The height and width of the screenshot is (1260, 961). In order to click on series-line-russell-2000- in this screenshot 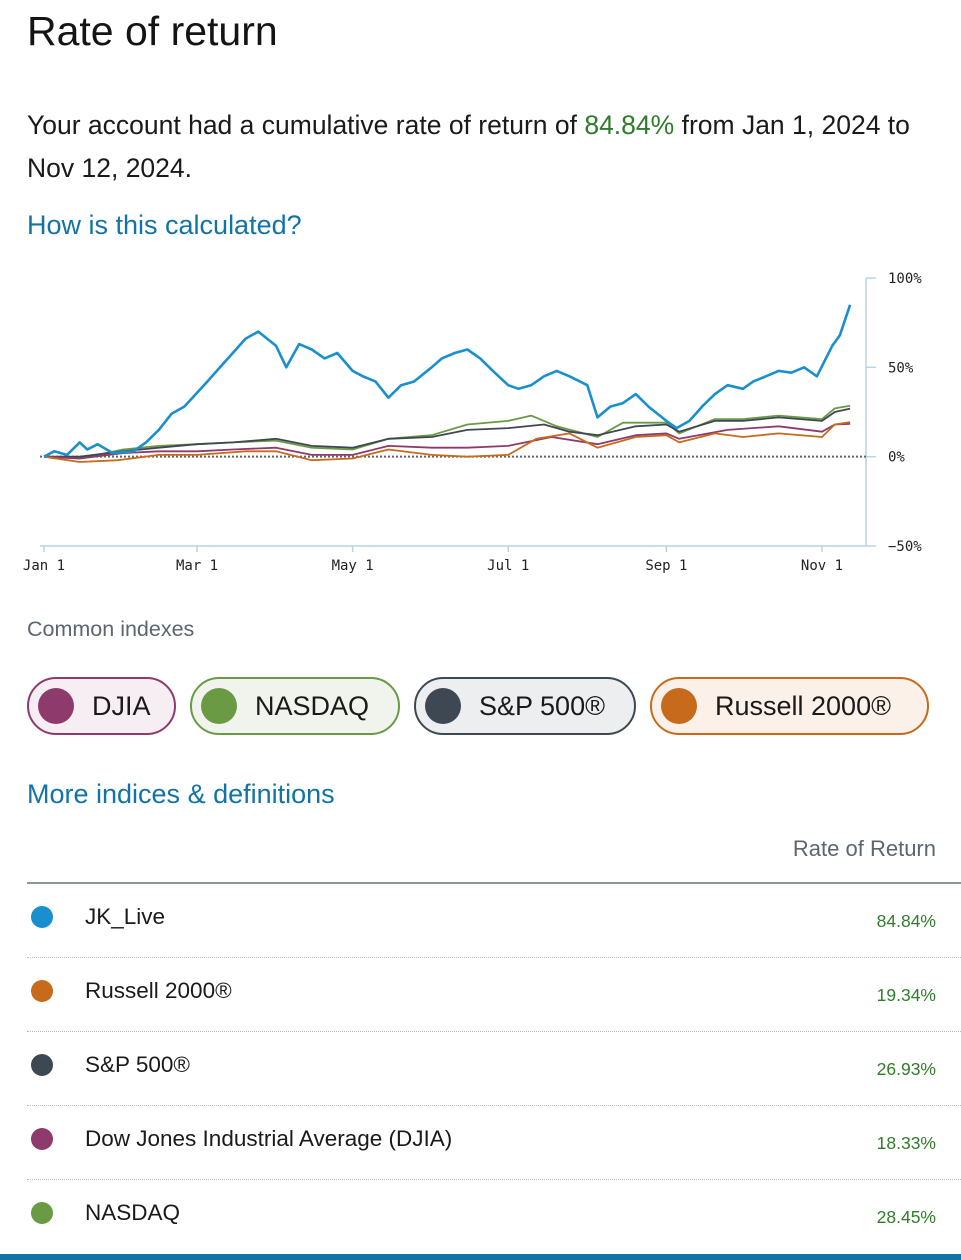, I will do `click(447, 442)`.